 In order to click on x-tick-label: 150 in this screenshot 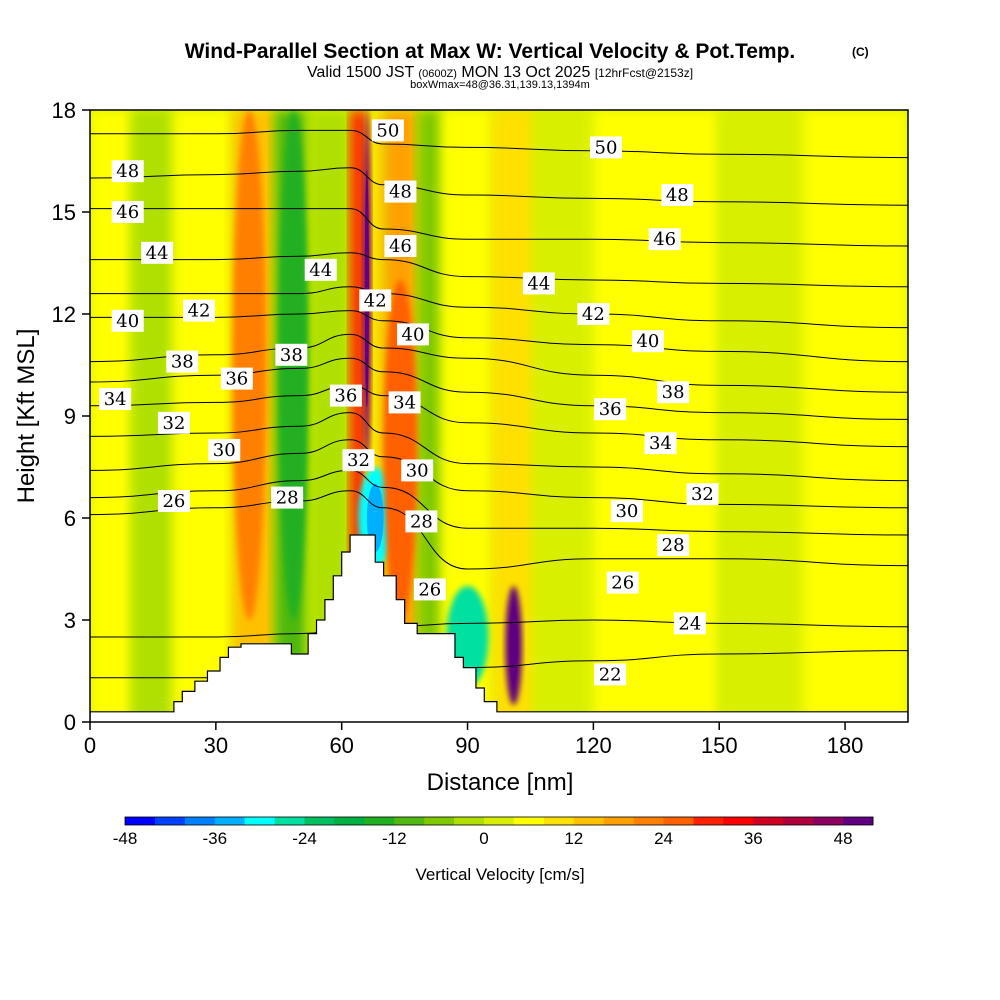, I will do `click(719, 745)`.